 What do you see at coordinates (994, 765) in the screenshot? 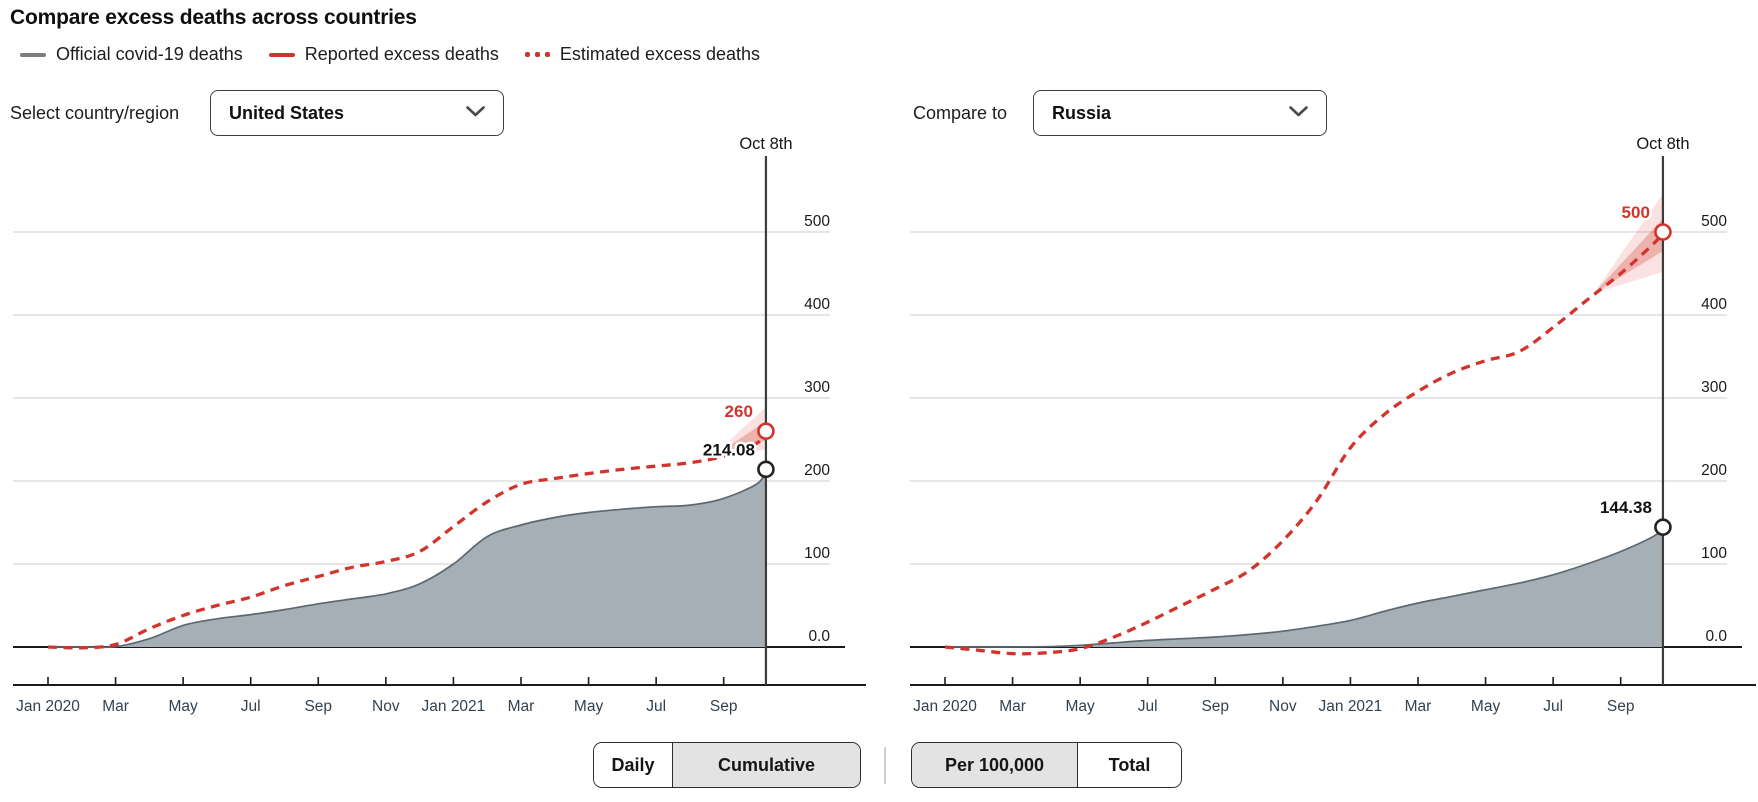
I see `toggle-per-100000: Per 100,000` at bounding box center [994, 765].